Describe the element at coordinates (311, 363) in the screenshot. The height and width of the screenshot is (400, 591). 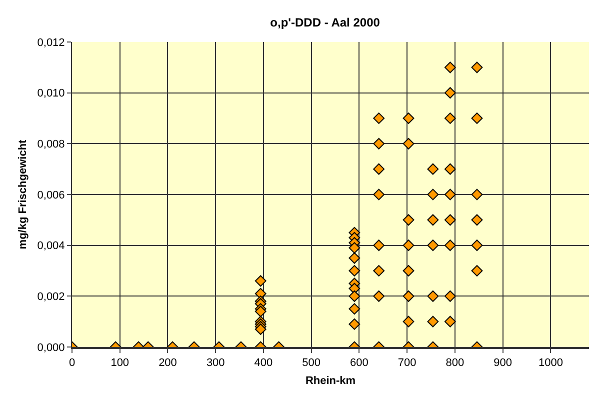
I see `x-tick-label: 500` at that location.